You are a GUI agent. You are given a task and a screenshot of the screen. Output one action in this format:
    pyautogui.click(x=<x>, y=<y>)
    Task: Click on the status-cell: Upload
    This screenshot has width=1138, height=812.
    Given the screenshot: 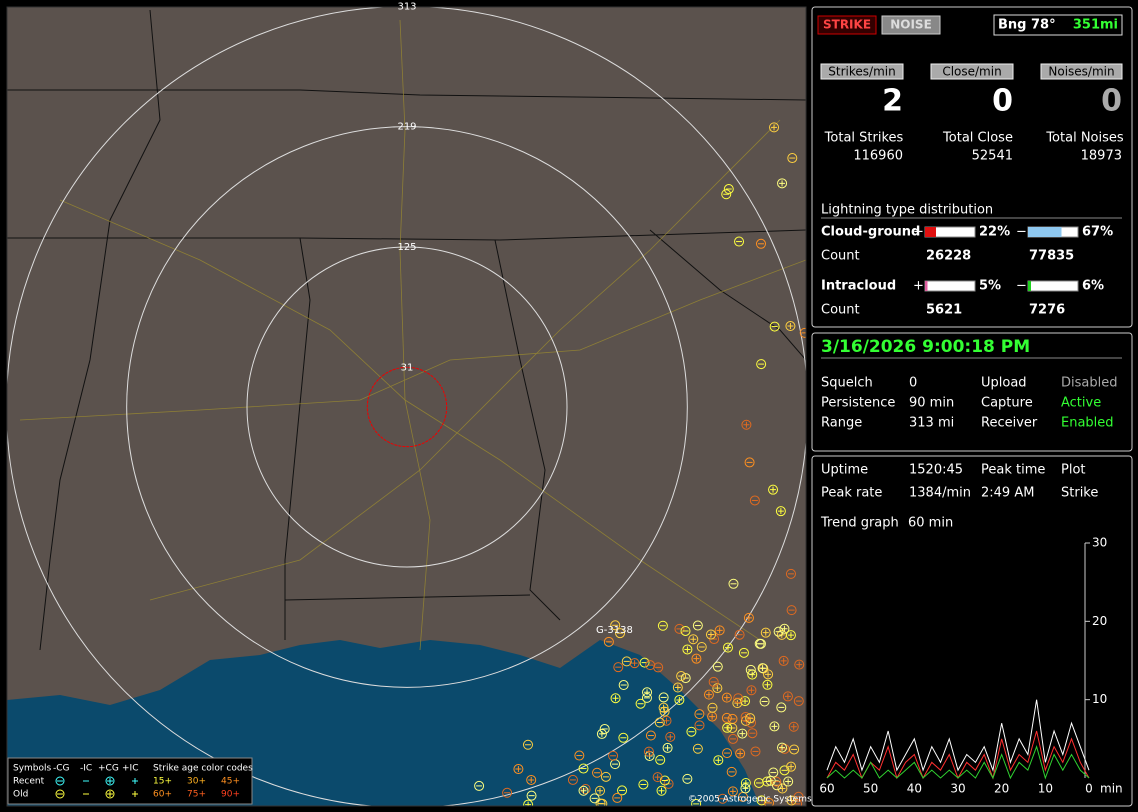 What is the action you would take?
    pyautogui.click(x=1004, y=383)
    